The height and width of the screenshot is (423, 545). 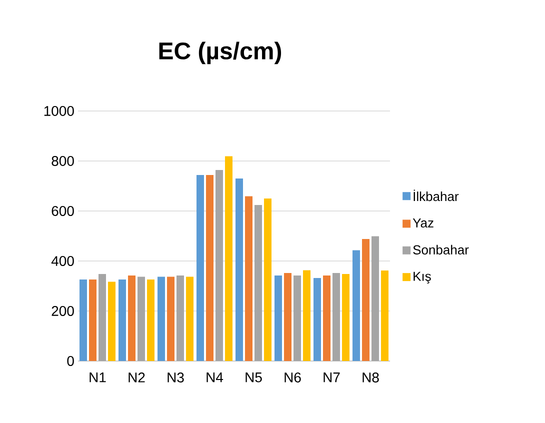 What do you see at coordinates (59, 111) in the screenshot?
I see `y-tick-label: 1000` at bounding box center [59, 111].